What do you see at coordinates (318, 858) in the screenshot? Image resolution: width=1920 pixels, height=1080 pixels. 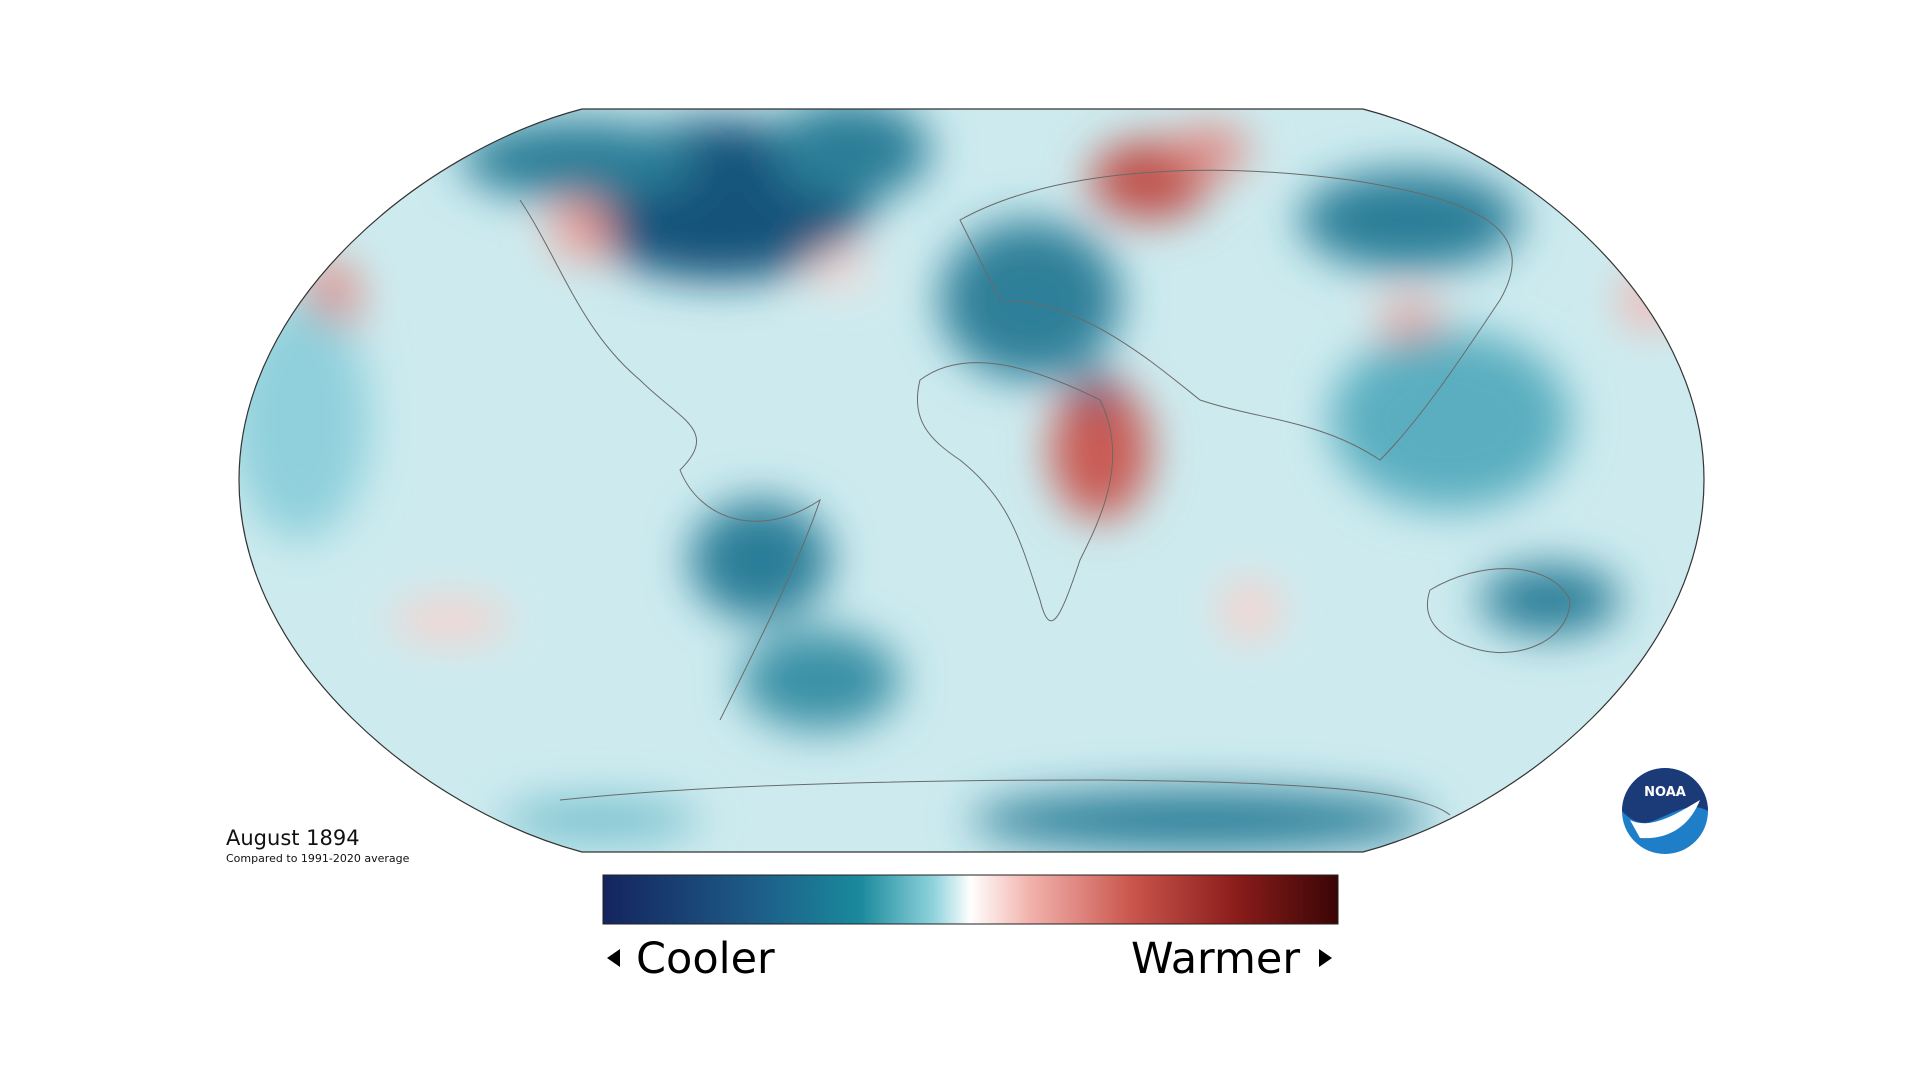 I see `baseline-note: Compared to 1991-2020 average` at bounding box center [318, 858].